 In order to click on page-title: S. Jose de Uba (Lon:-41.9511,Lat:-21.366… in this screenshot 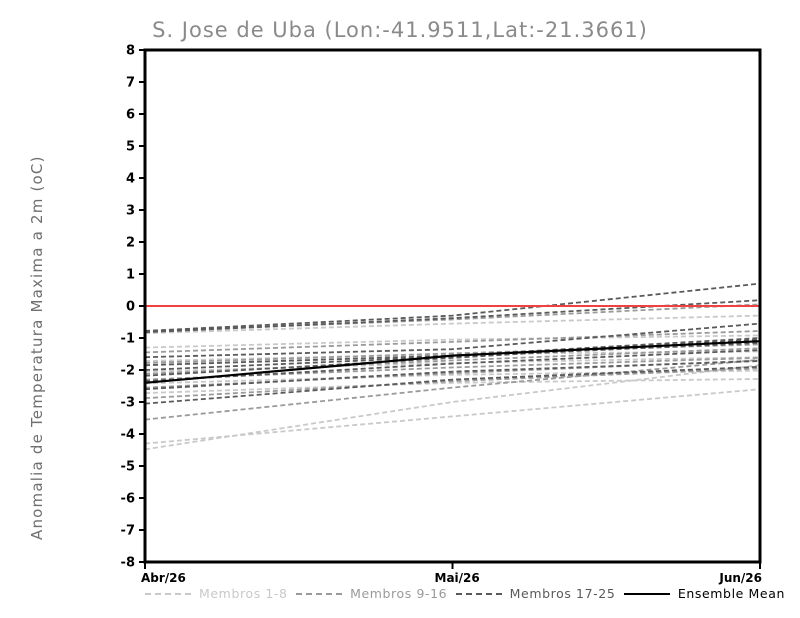, I will do `click(400, 30)`.